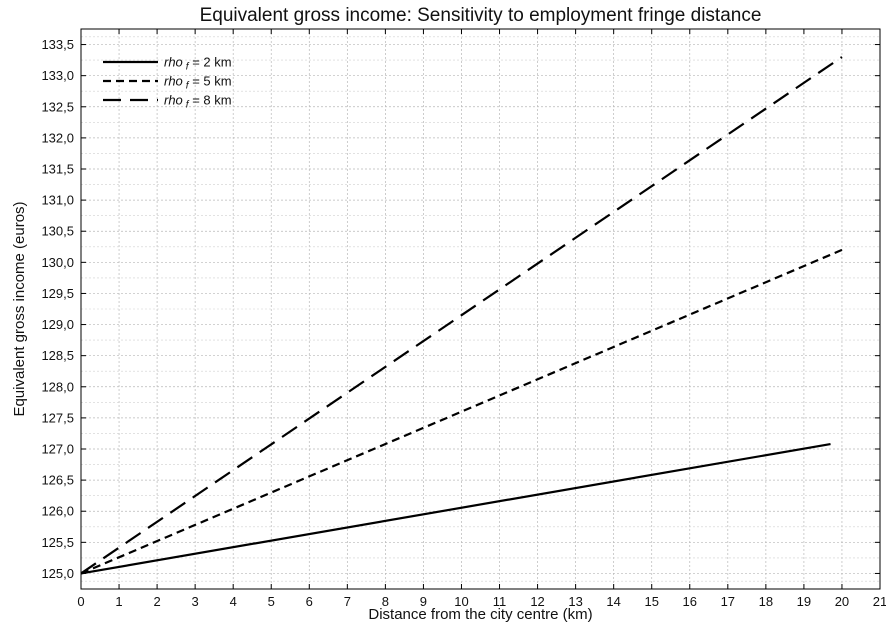 The width and height of the screenshot is (886, 626). What do you see at coordinates (57, 417) in the screenshot?
I see `y-tick-label: 127,5` at bounding box center [57, 417].